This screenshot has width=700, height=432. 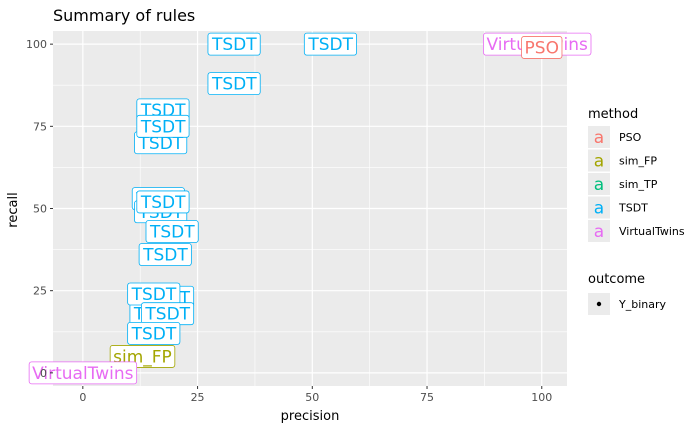 What do you see at coordinates (616, 279) in the screenshot?
I see `legend-outcome-title: outcome` at bounding box center [616, 279].